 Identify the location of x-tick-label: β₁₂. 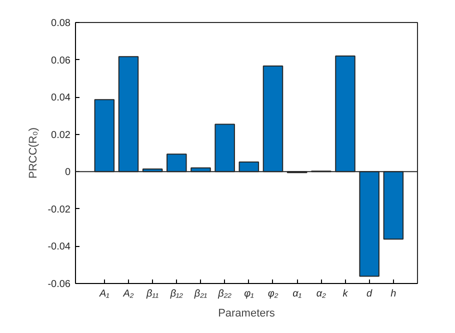
(176, 294).